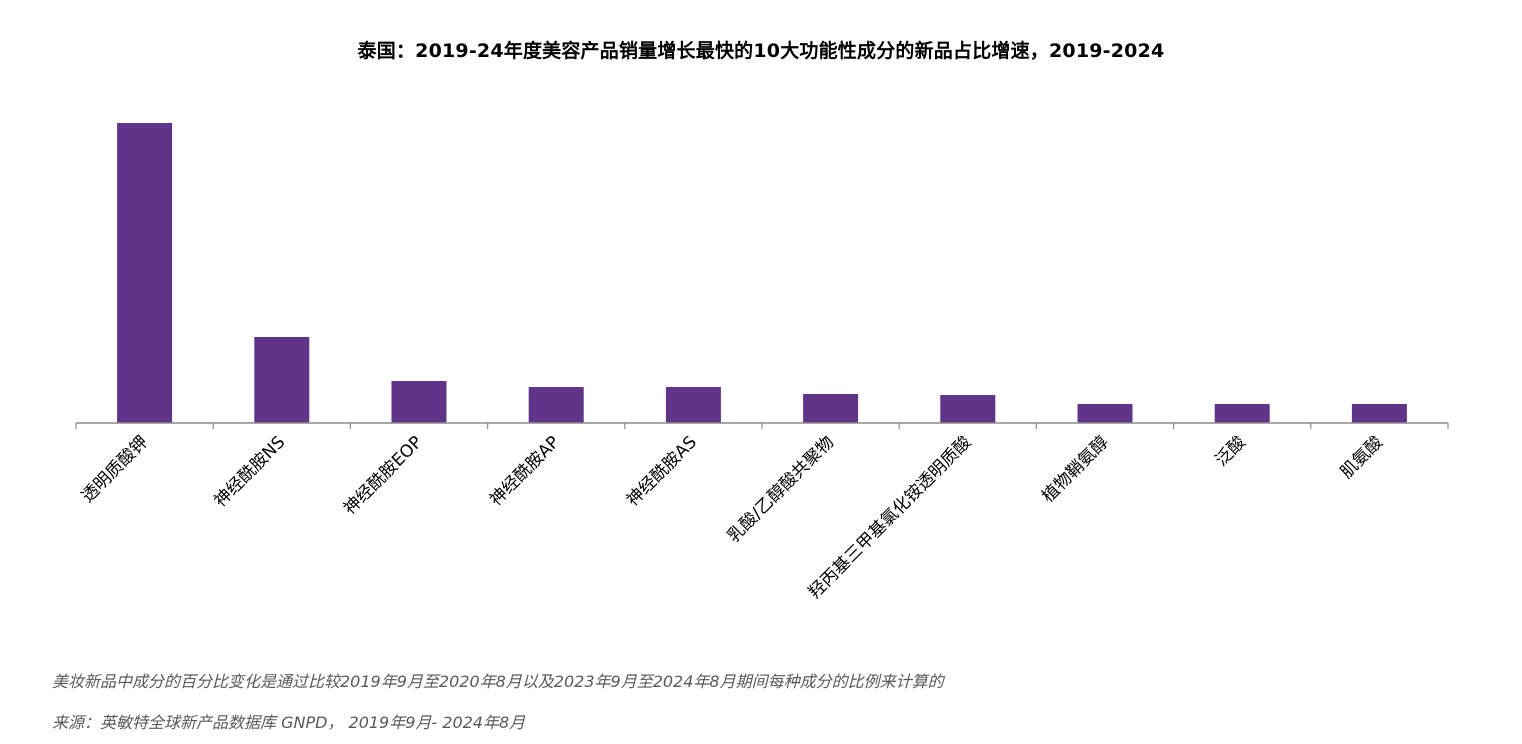  Describe the element at coordinates (781, 489) in the screenshot. I see `x-tick-label-6: 乳酸/乙醇酸共聚物` at that location.